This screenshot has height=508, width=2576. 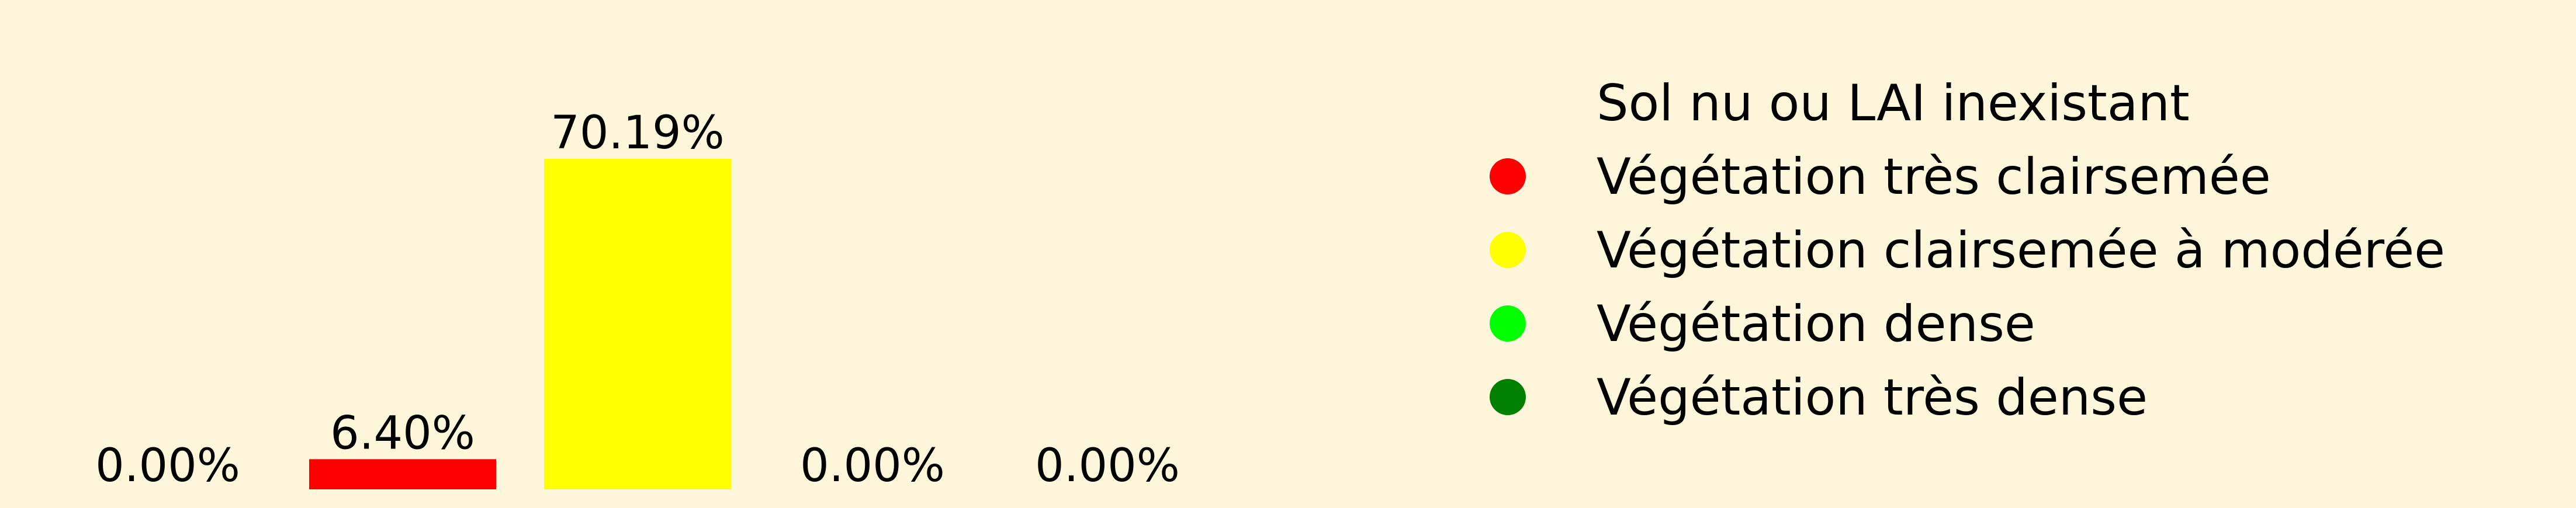 What do you see at coordinates (520, 324) in the screenshot?
I see `bars-group` at bounding box center [520, 324].